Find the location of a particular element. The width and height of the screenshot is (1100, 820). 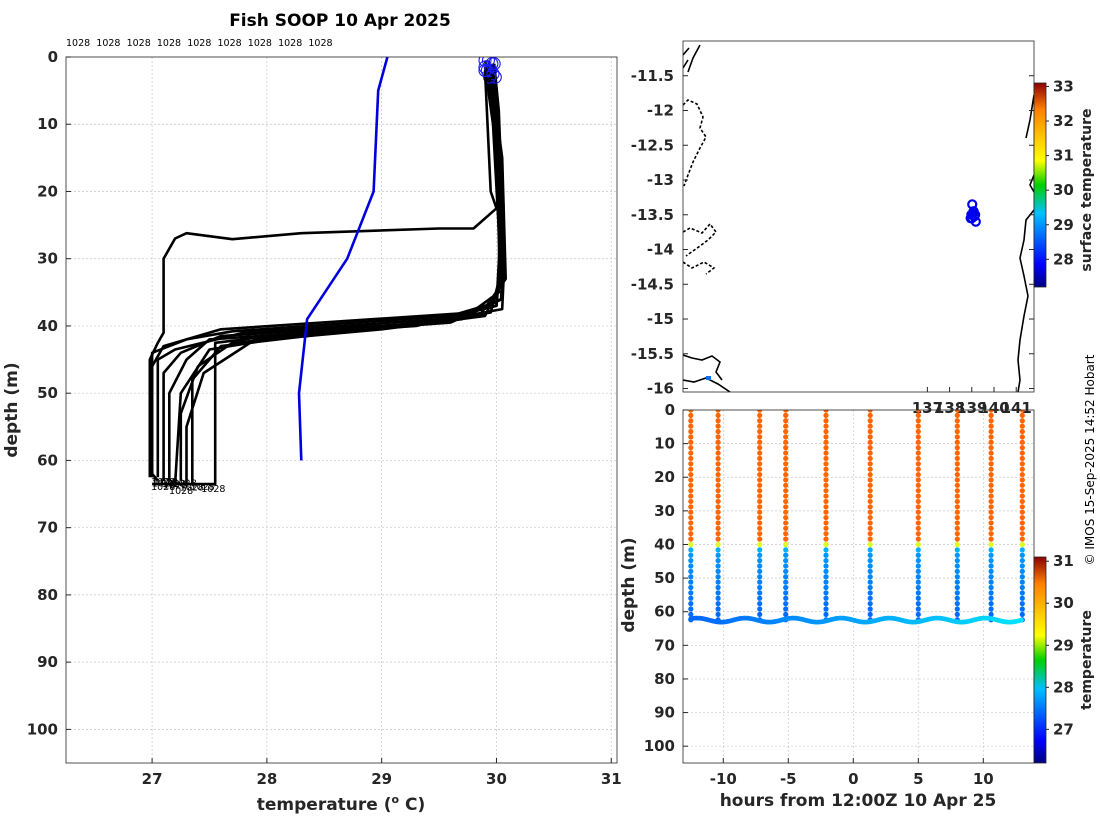

section-y-tick-label: 40 is located at coordinates (664, 544).